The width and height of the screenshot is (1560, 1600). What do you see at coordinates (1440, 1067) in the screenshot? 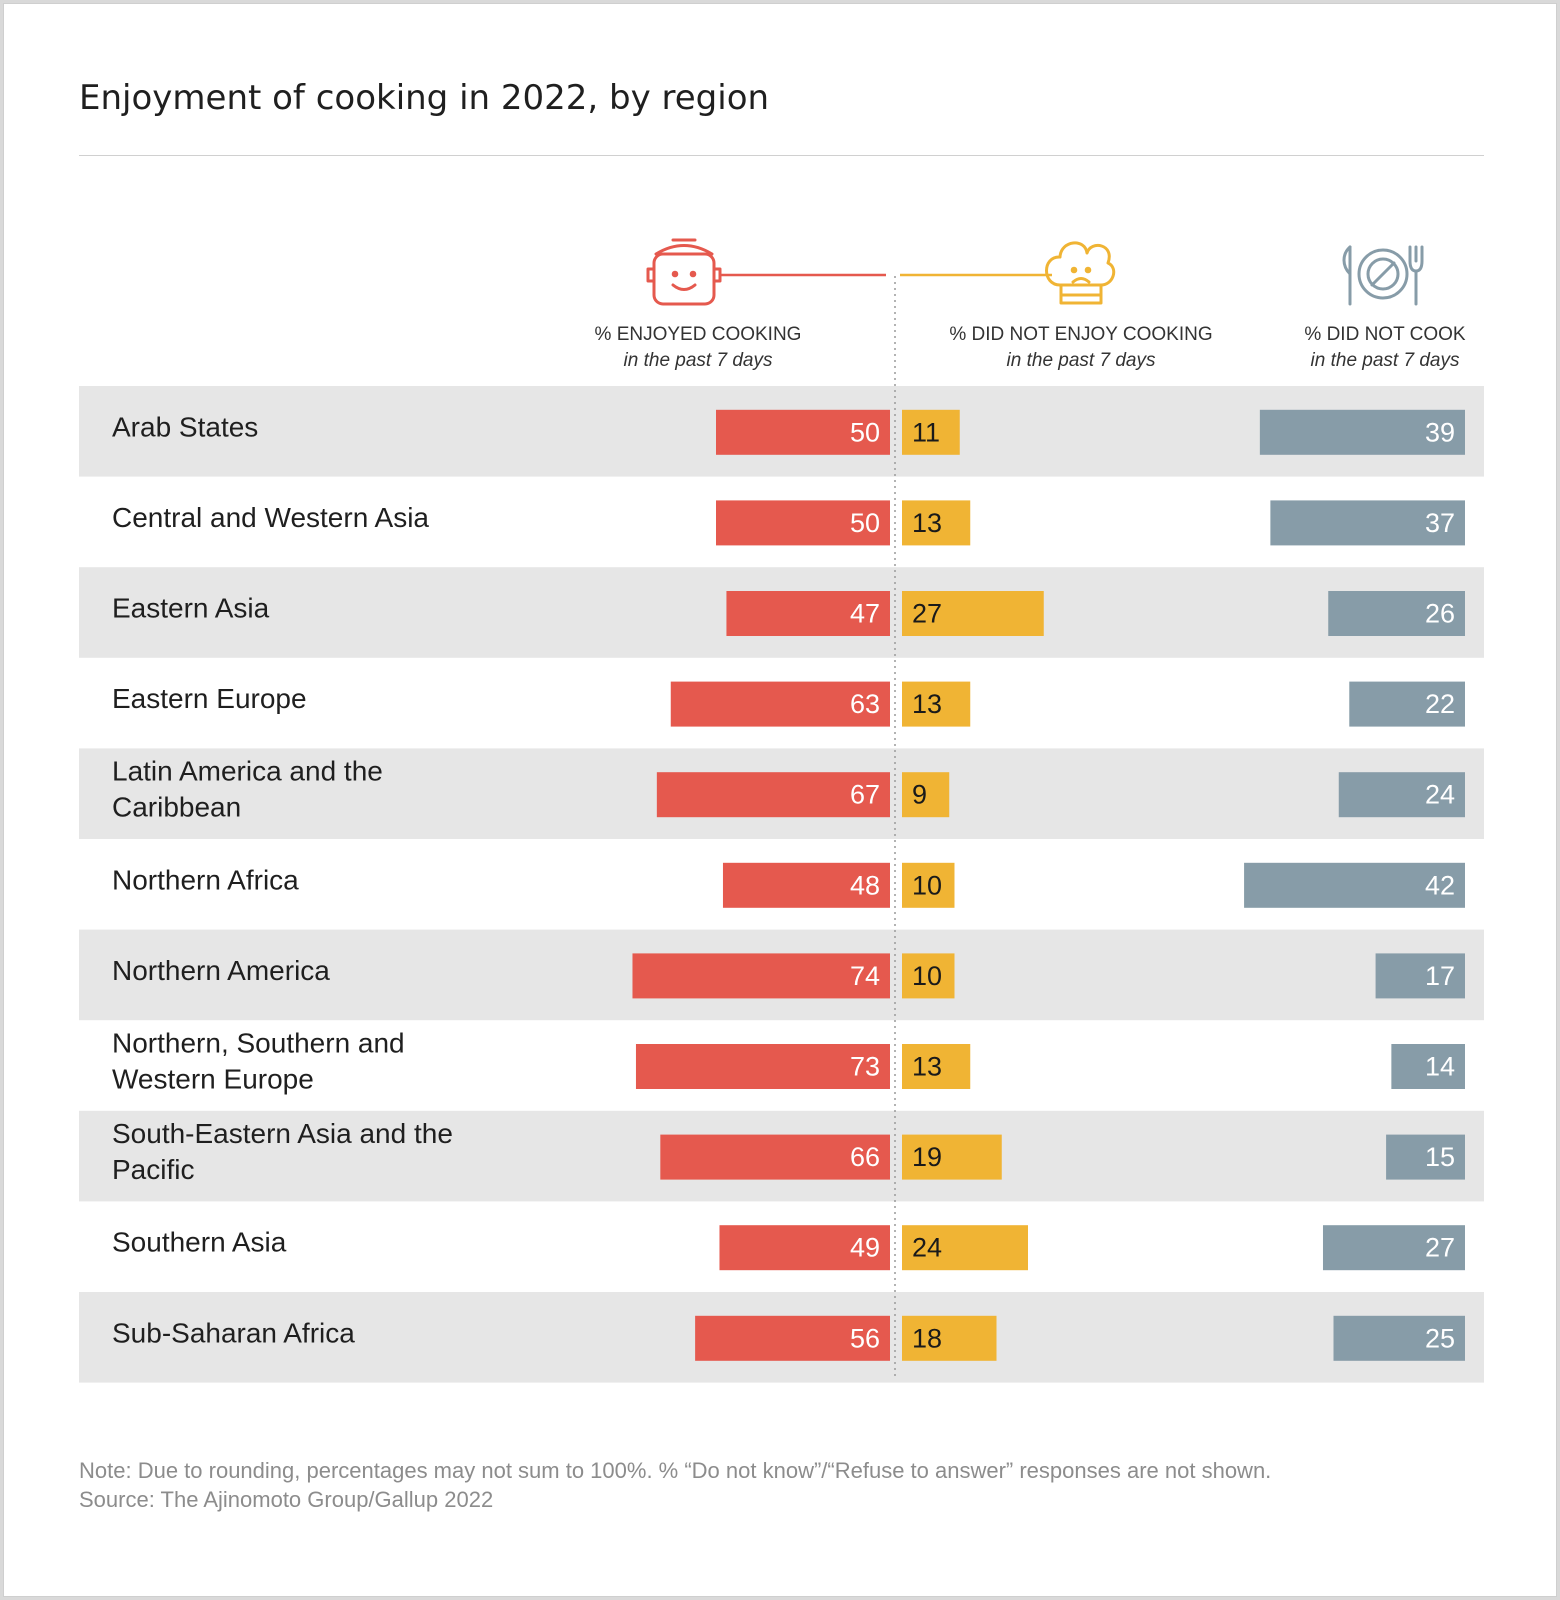
I see `data-label-did-not-cook: 14` at bounding box center [1440, 1067].